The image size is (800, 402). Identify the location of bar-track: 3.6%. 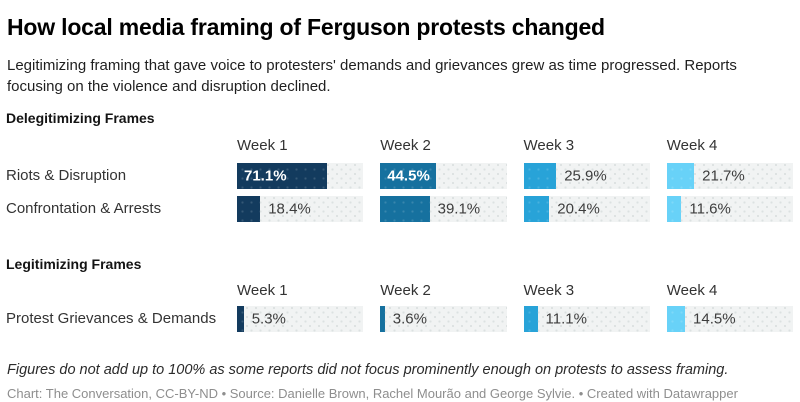
(443, 319).